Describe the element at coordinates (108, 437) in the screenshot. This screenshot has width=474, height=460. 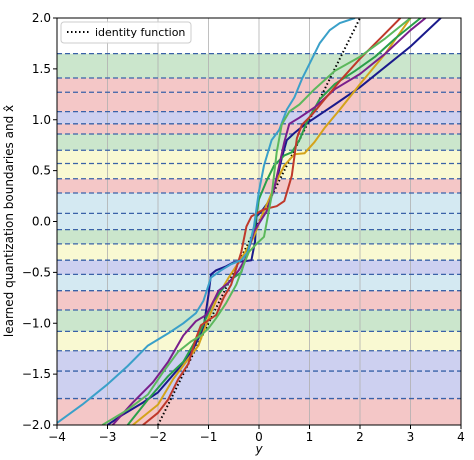
I see `x-tick-label-1: −3` at that location.